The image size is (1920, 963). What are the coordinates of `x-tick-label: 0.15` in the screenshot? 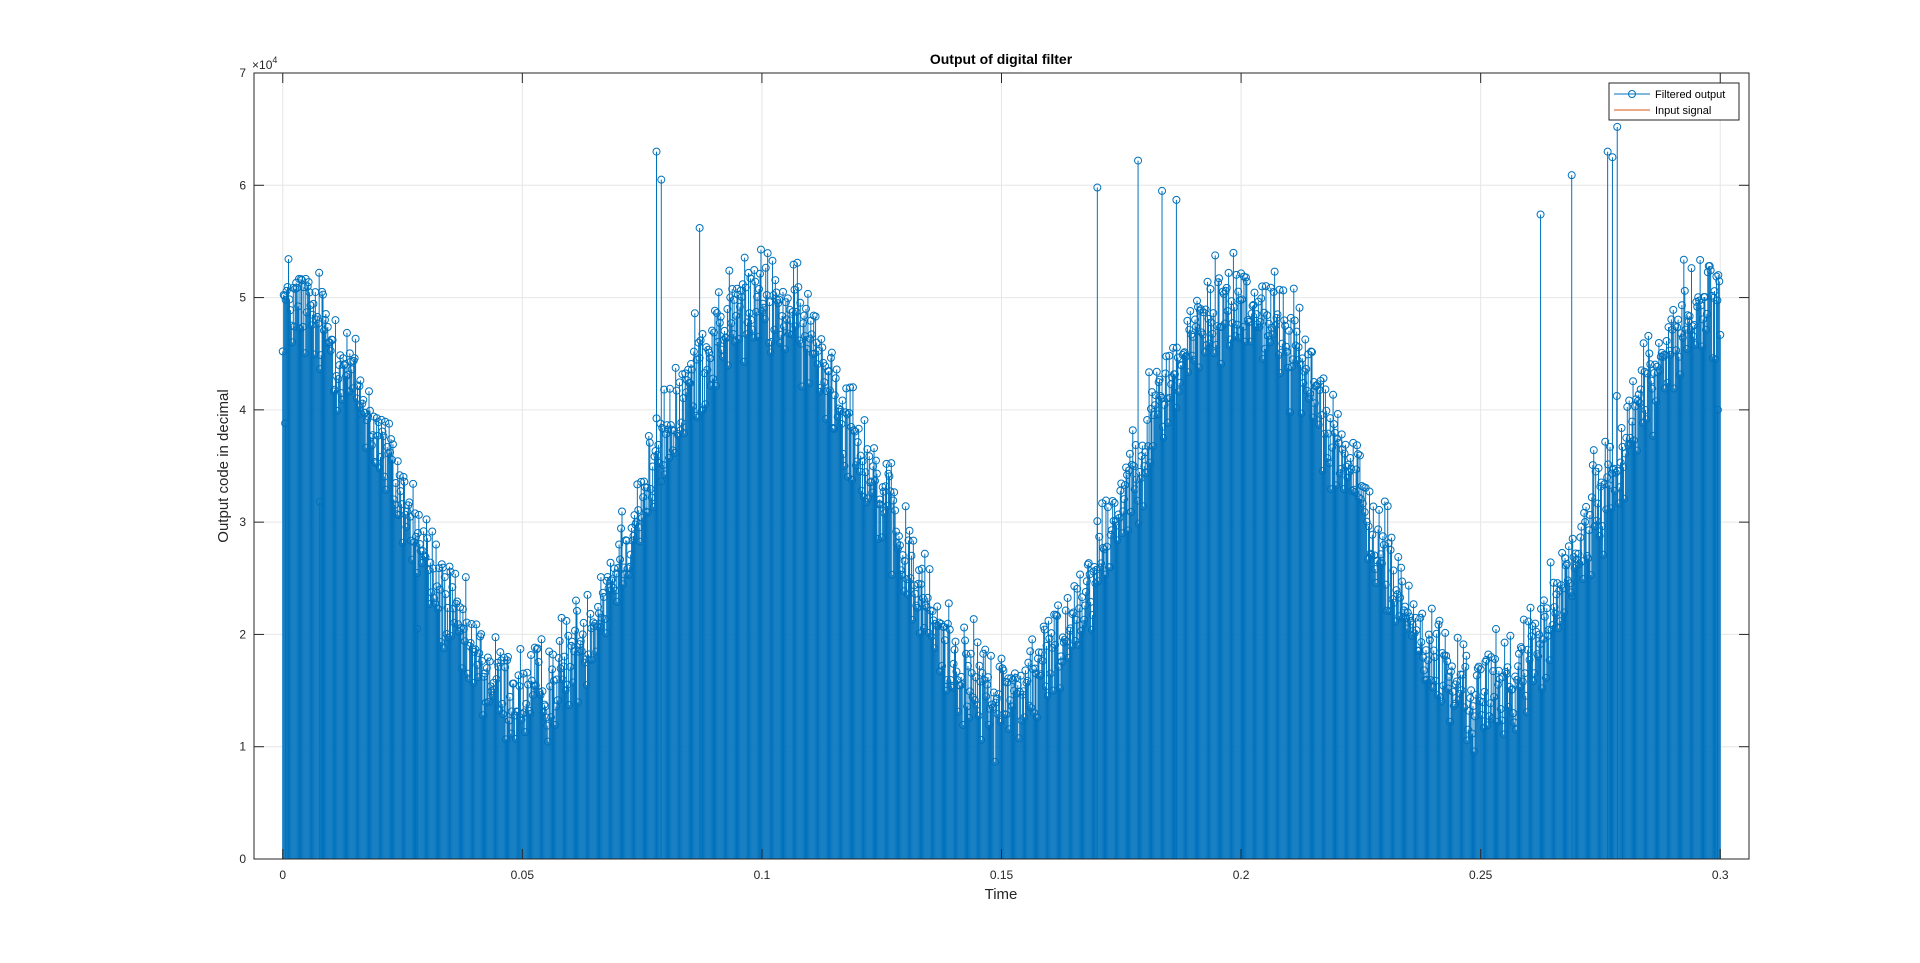 It's located at (1002, 875).